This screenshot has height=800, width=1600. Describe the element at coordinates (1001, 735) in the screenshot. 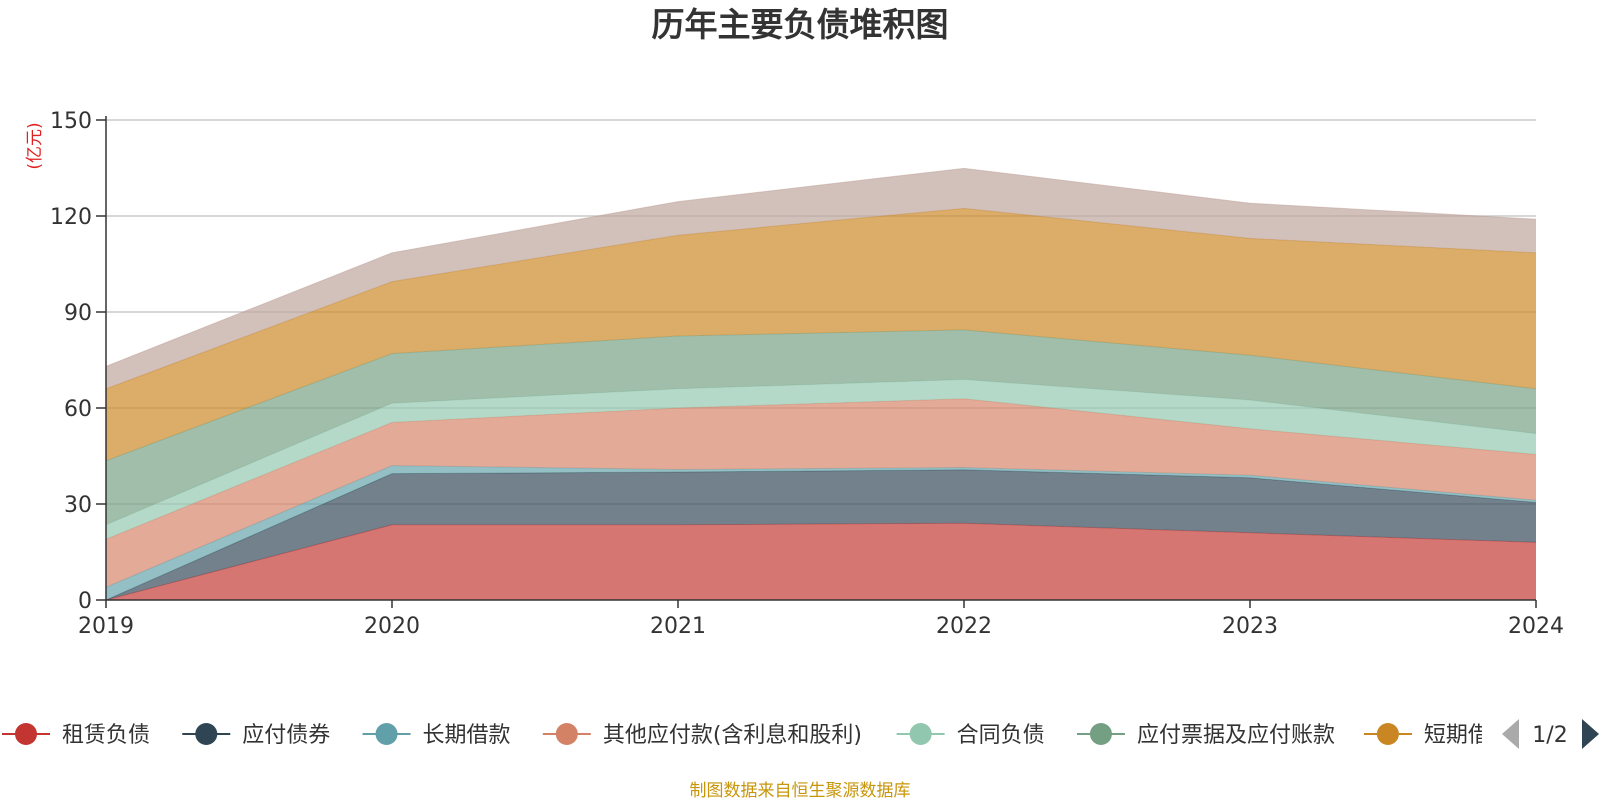

I see `legend-label-4: 合同负债` at that location.